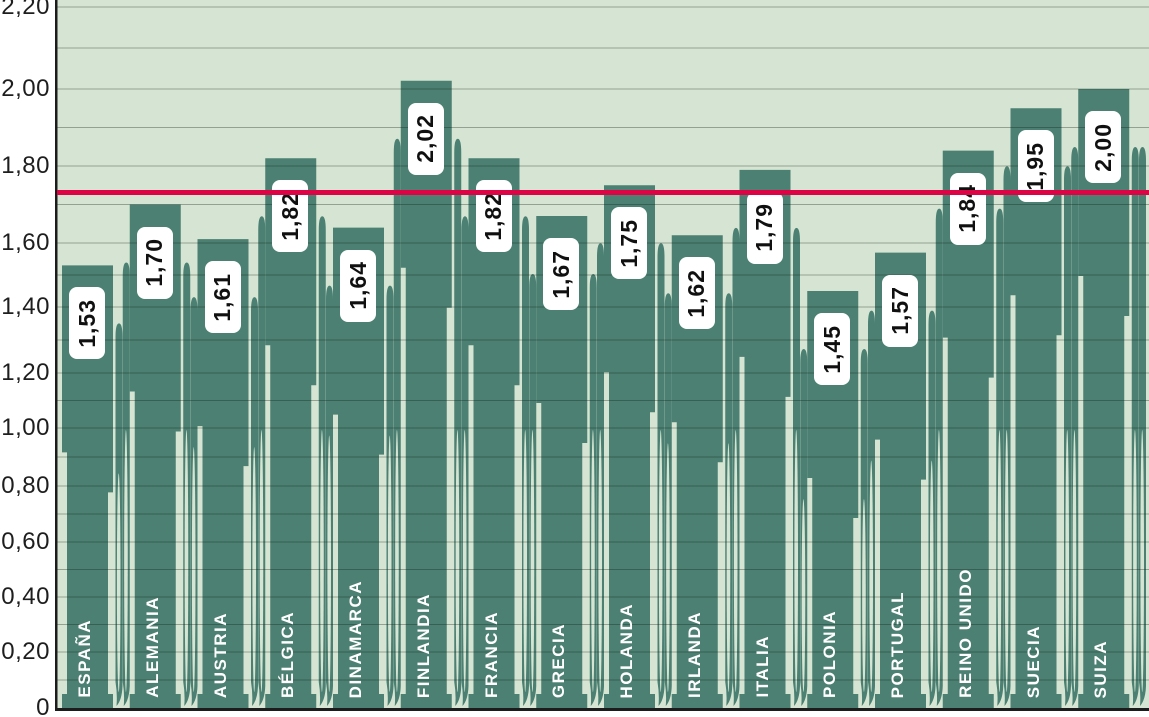  I want to click on y-axis-tick-label: 0, so click(43, 705).